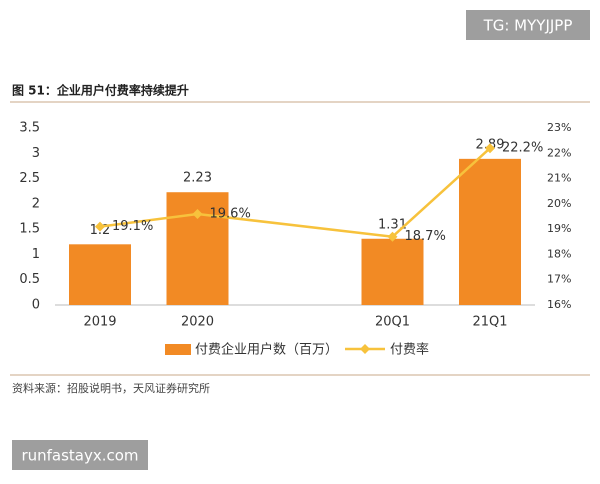 Image resolution: width=600 pixels, height=484 pixels. Describe the element at coordinates (559, 178) in the screenshot. I see `y2-tick-label: 21%` at that location.